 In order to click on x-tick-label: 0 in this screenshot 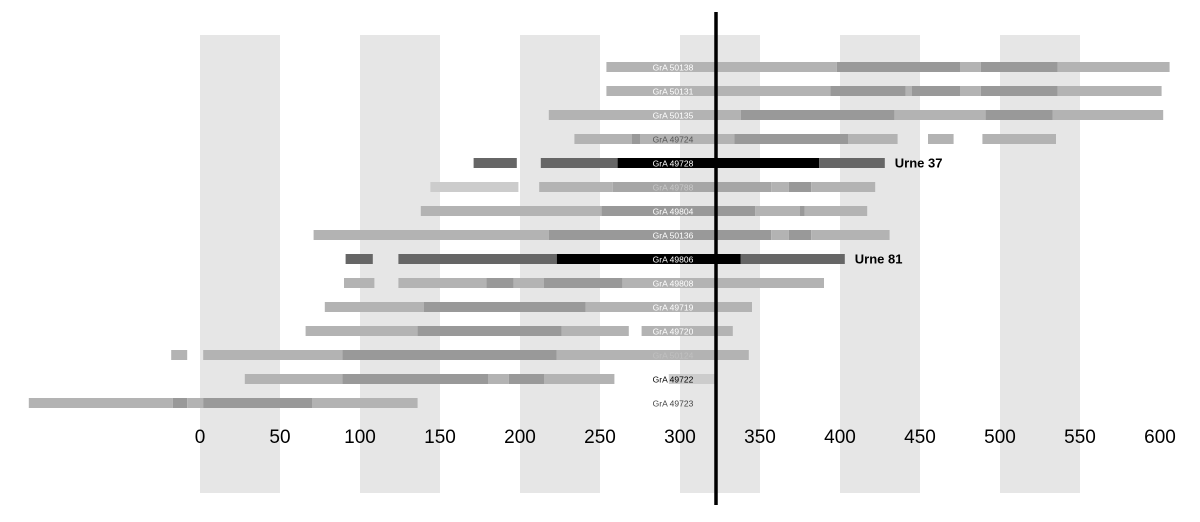, I will do `click(200, 437)`.